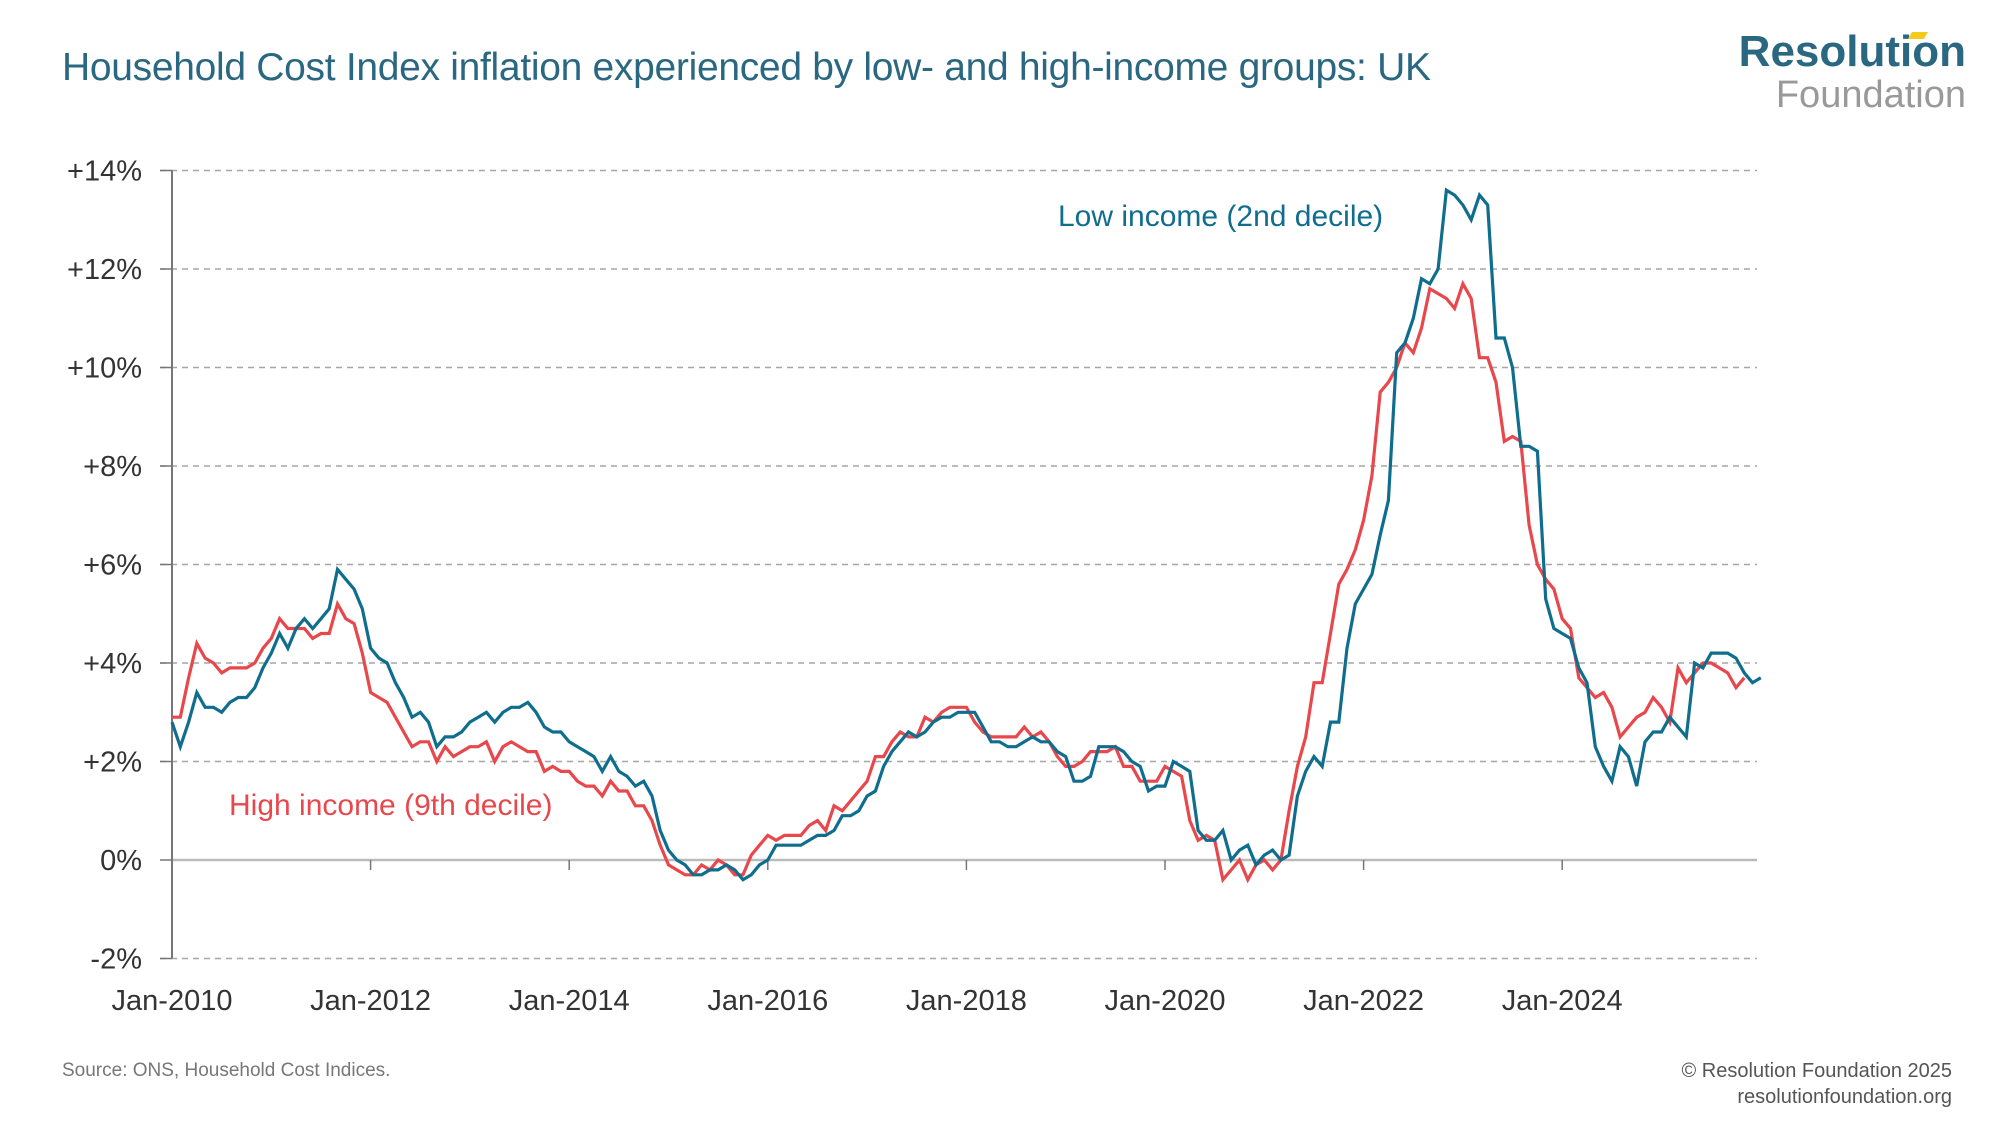 The image size is (2000, 1125). I want to click on y-tick-label: +2%, so click(112, 763).